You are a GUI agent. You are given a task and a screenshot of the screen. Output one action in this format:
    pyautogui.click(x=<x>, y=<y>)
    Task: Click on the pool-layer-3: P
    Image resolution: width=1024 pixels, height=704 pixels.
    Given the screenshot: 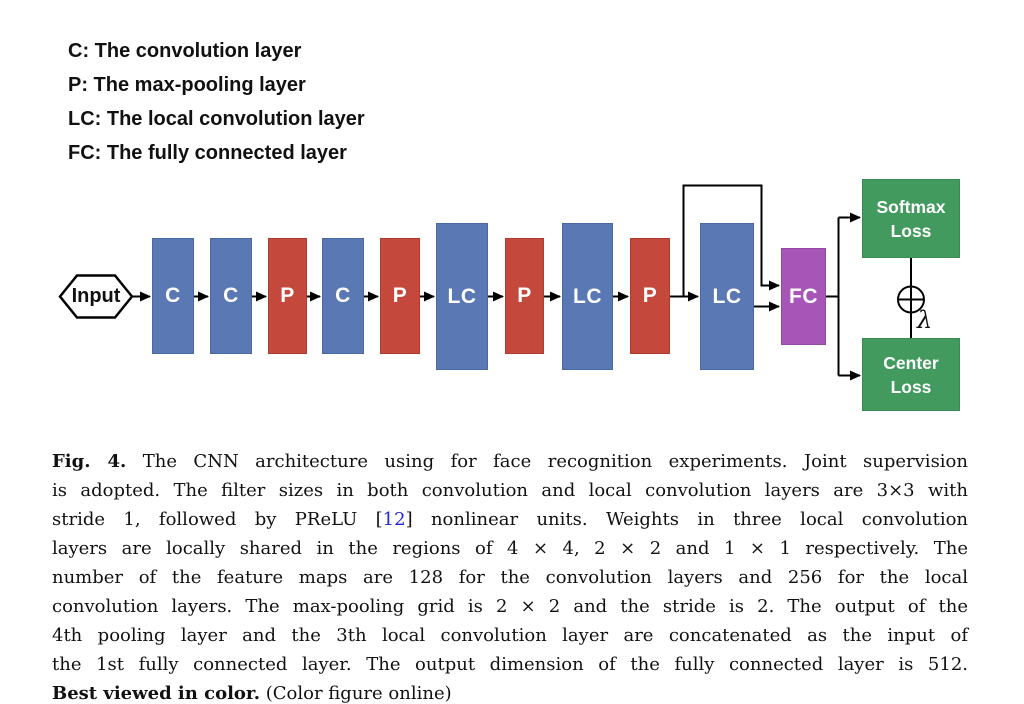 What is the action you would take?
    pyautogui.click(x=524, y=296)
    